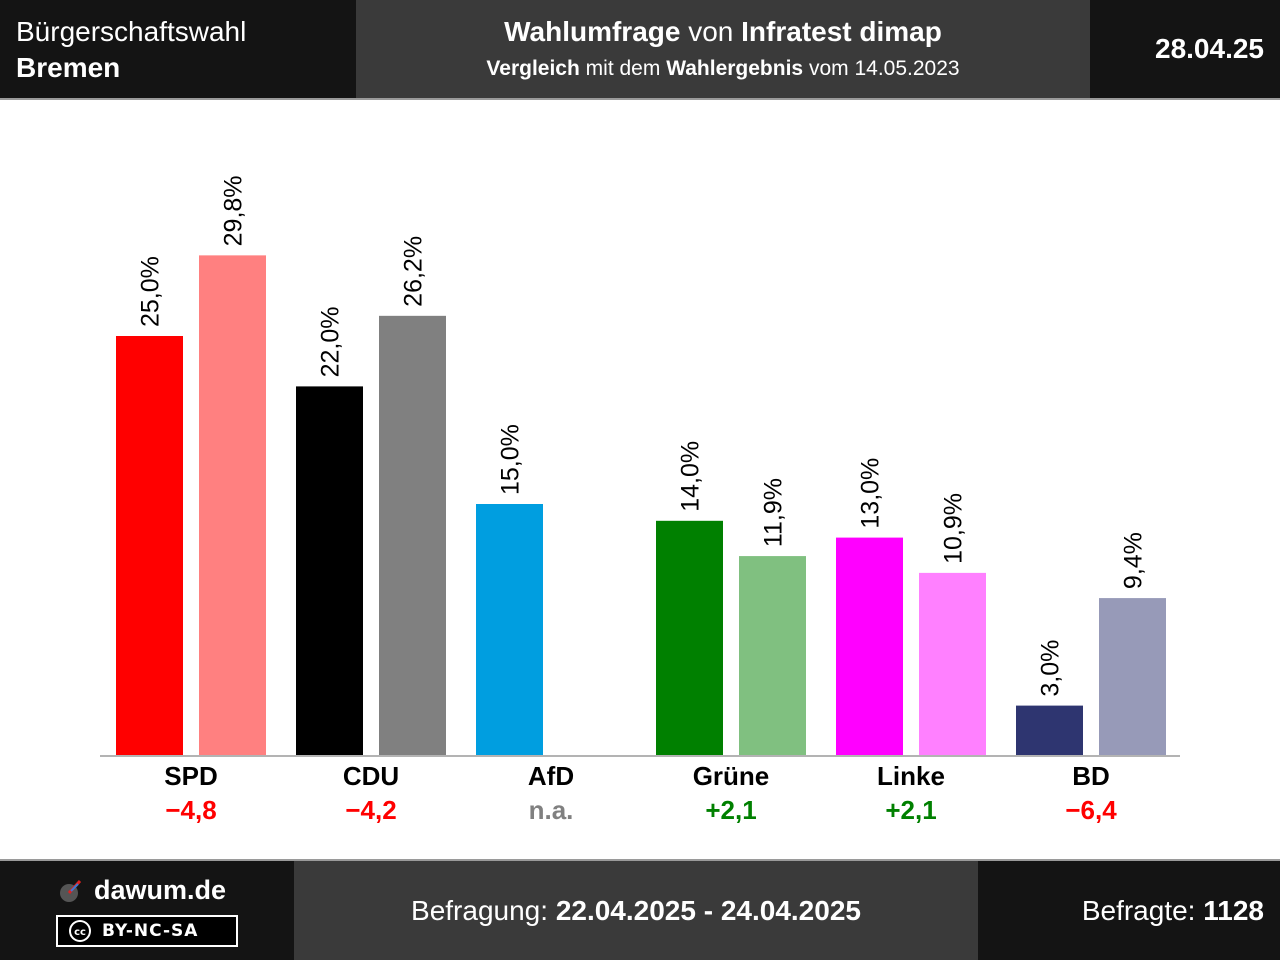 Image resolution: width=1280 pixels, height=960 pixels. I want to click on brand-name: dawum.de, so click(160, 890).